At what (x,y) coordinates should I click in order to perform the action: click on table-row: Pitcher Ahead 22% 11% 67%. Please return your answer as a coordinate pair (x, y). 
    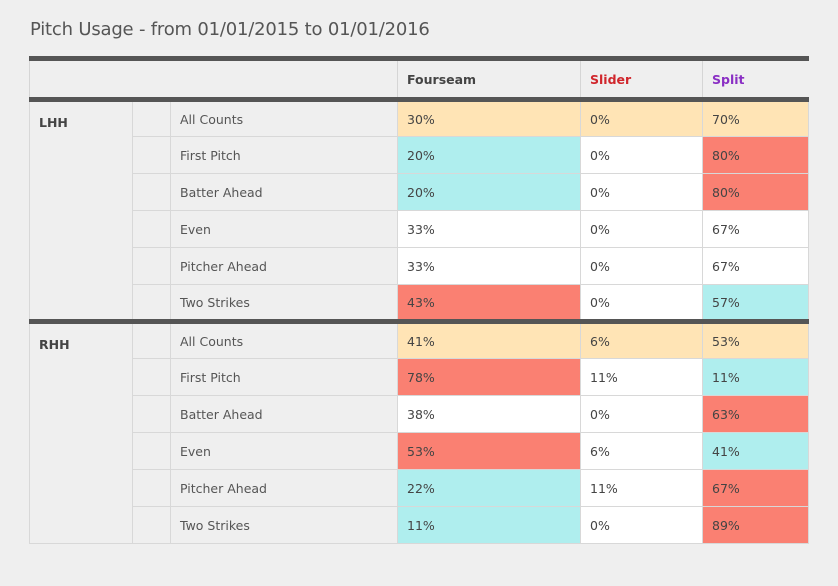
    Looking at the image, I should click on (420, 488).